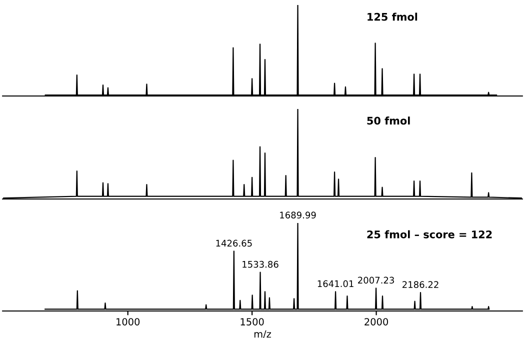  I want to click on x-tick-label: 1500, so click(252, 322).